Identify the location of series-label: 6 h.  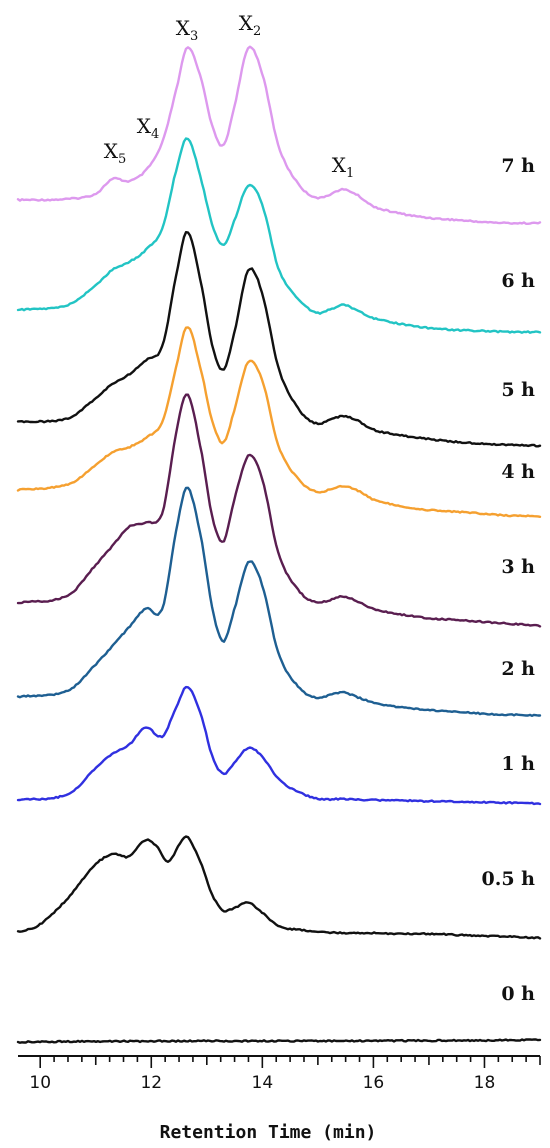
(518, 281).